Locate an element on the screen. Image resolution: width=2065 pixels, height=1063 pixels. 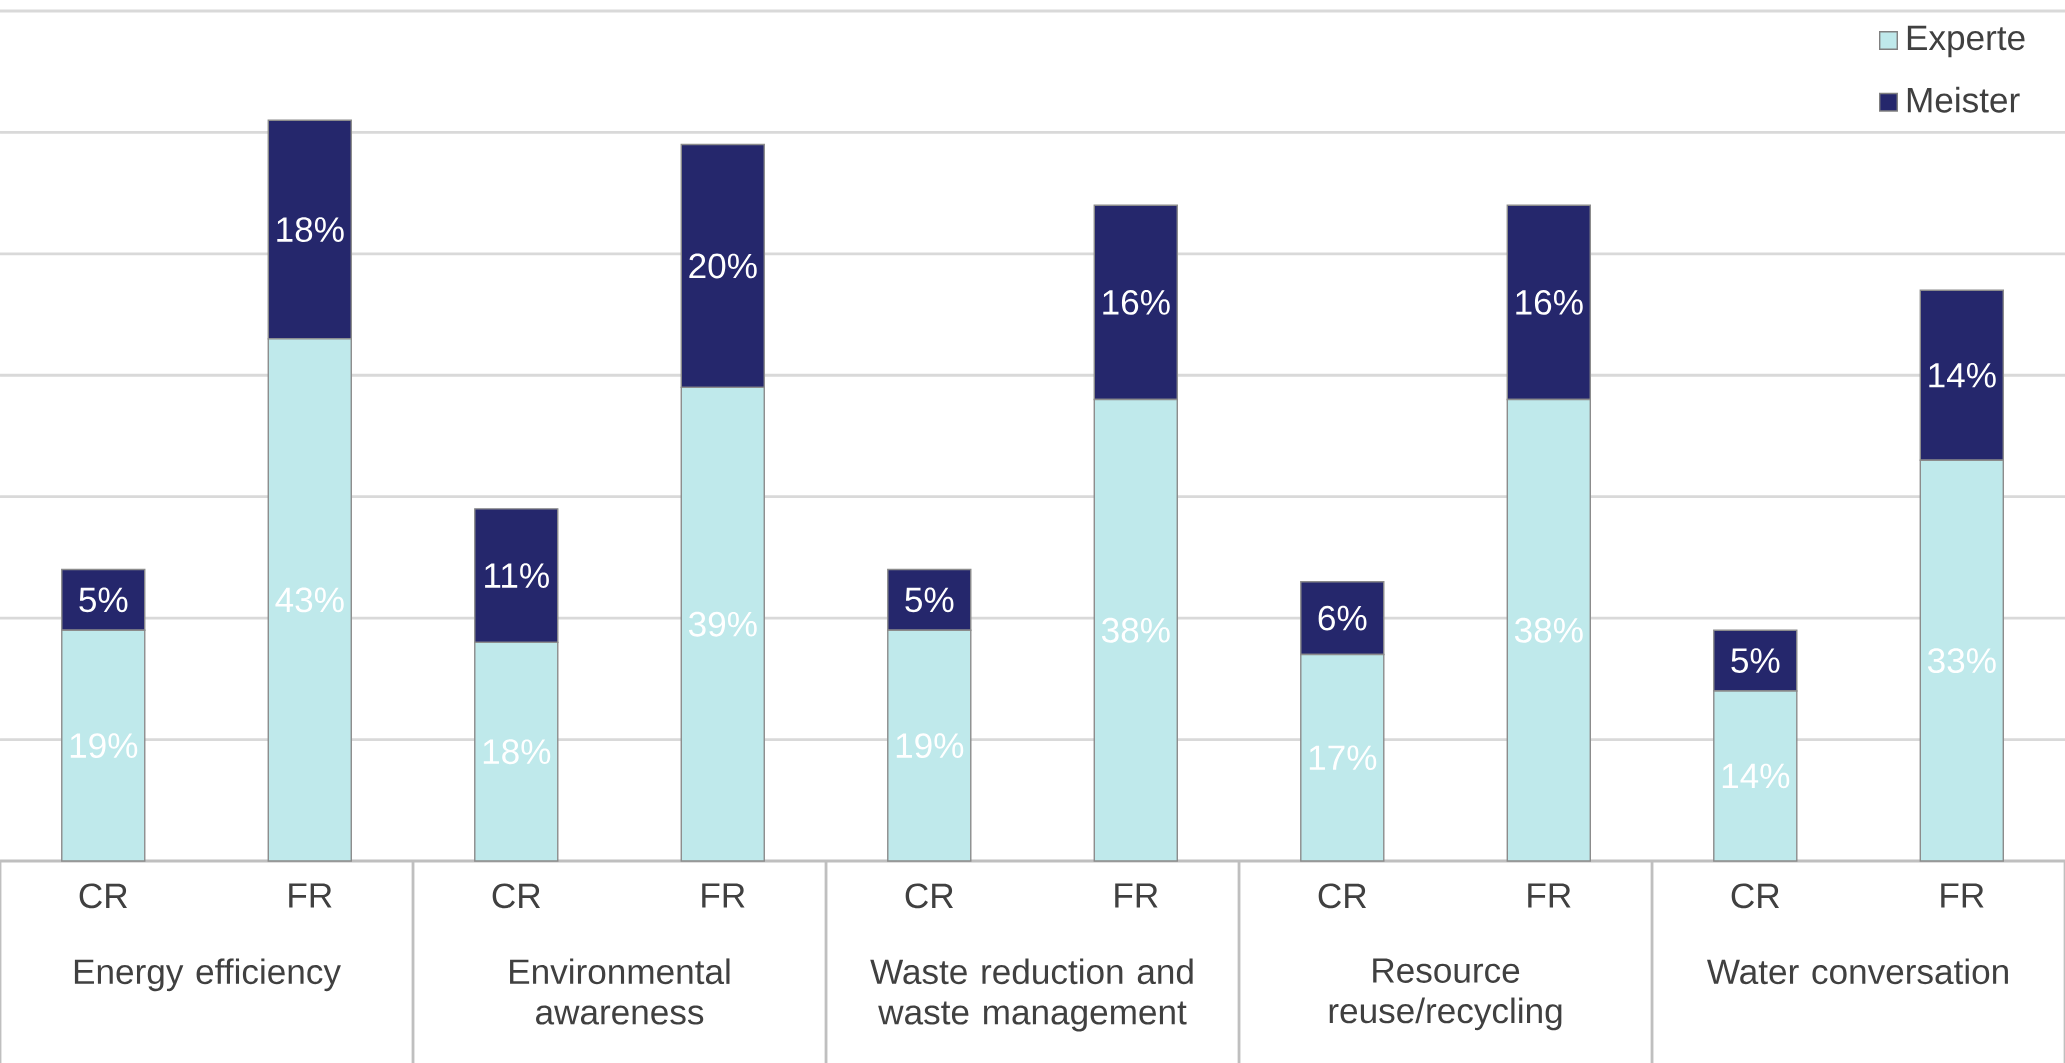
data-label: 6% is located at coordinates (1342, 618).